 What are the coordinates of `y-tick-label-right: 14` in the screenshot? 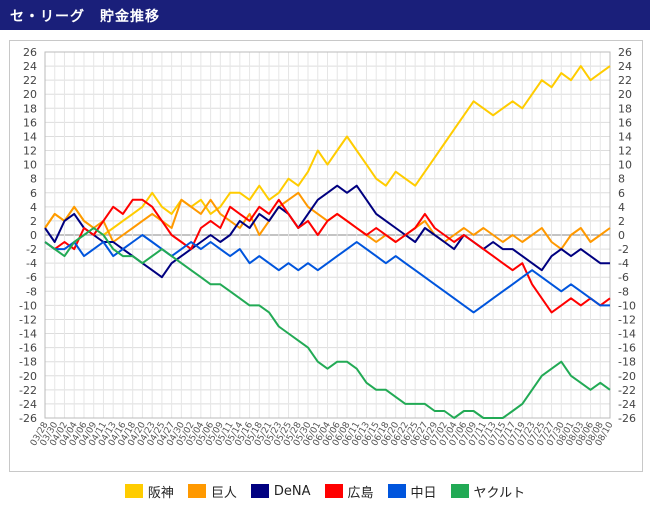 It's located at (625, 136).